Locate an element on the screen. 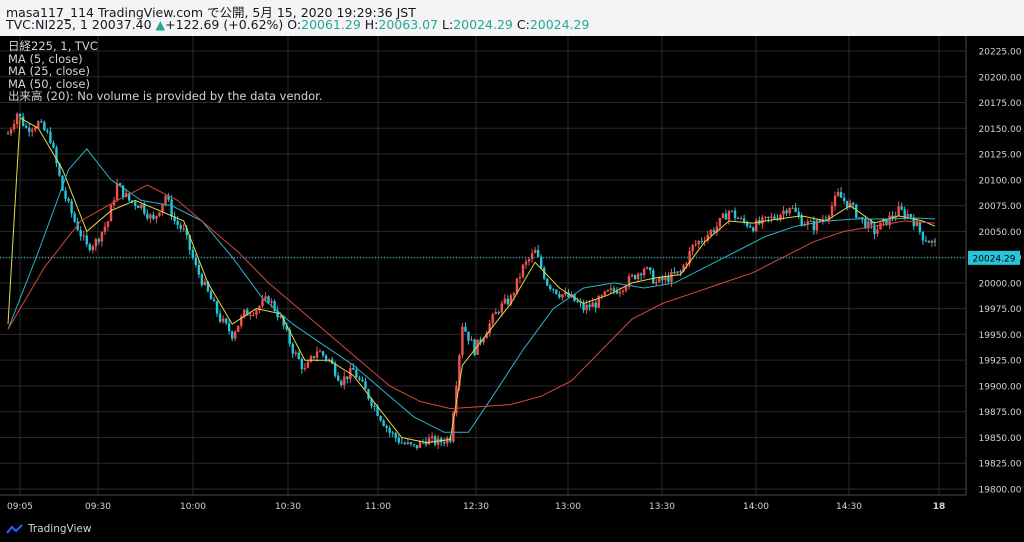 The width and height of the screenshot is (1024, 542). tradingview-logo: TradingView is located at coordinates (48, 529).